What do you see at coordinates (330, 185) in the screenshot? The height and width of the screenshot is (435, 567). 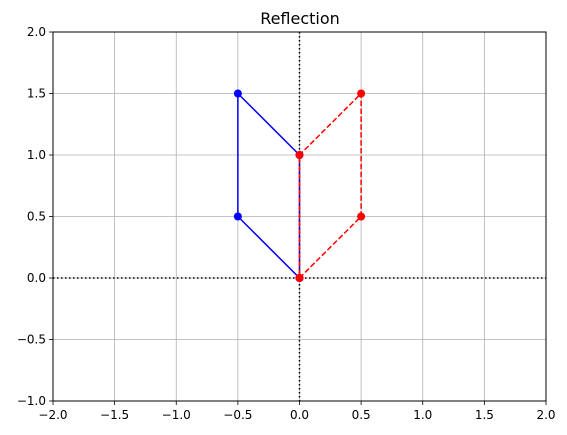 I see `reflected-polygon-line` at bounding box center [330, 185].